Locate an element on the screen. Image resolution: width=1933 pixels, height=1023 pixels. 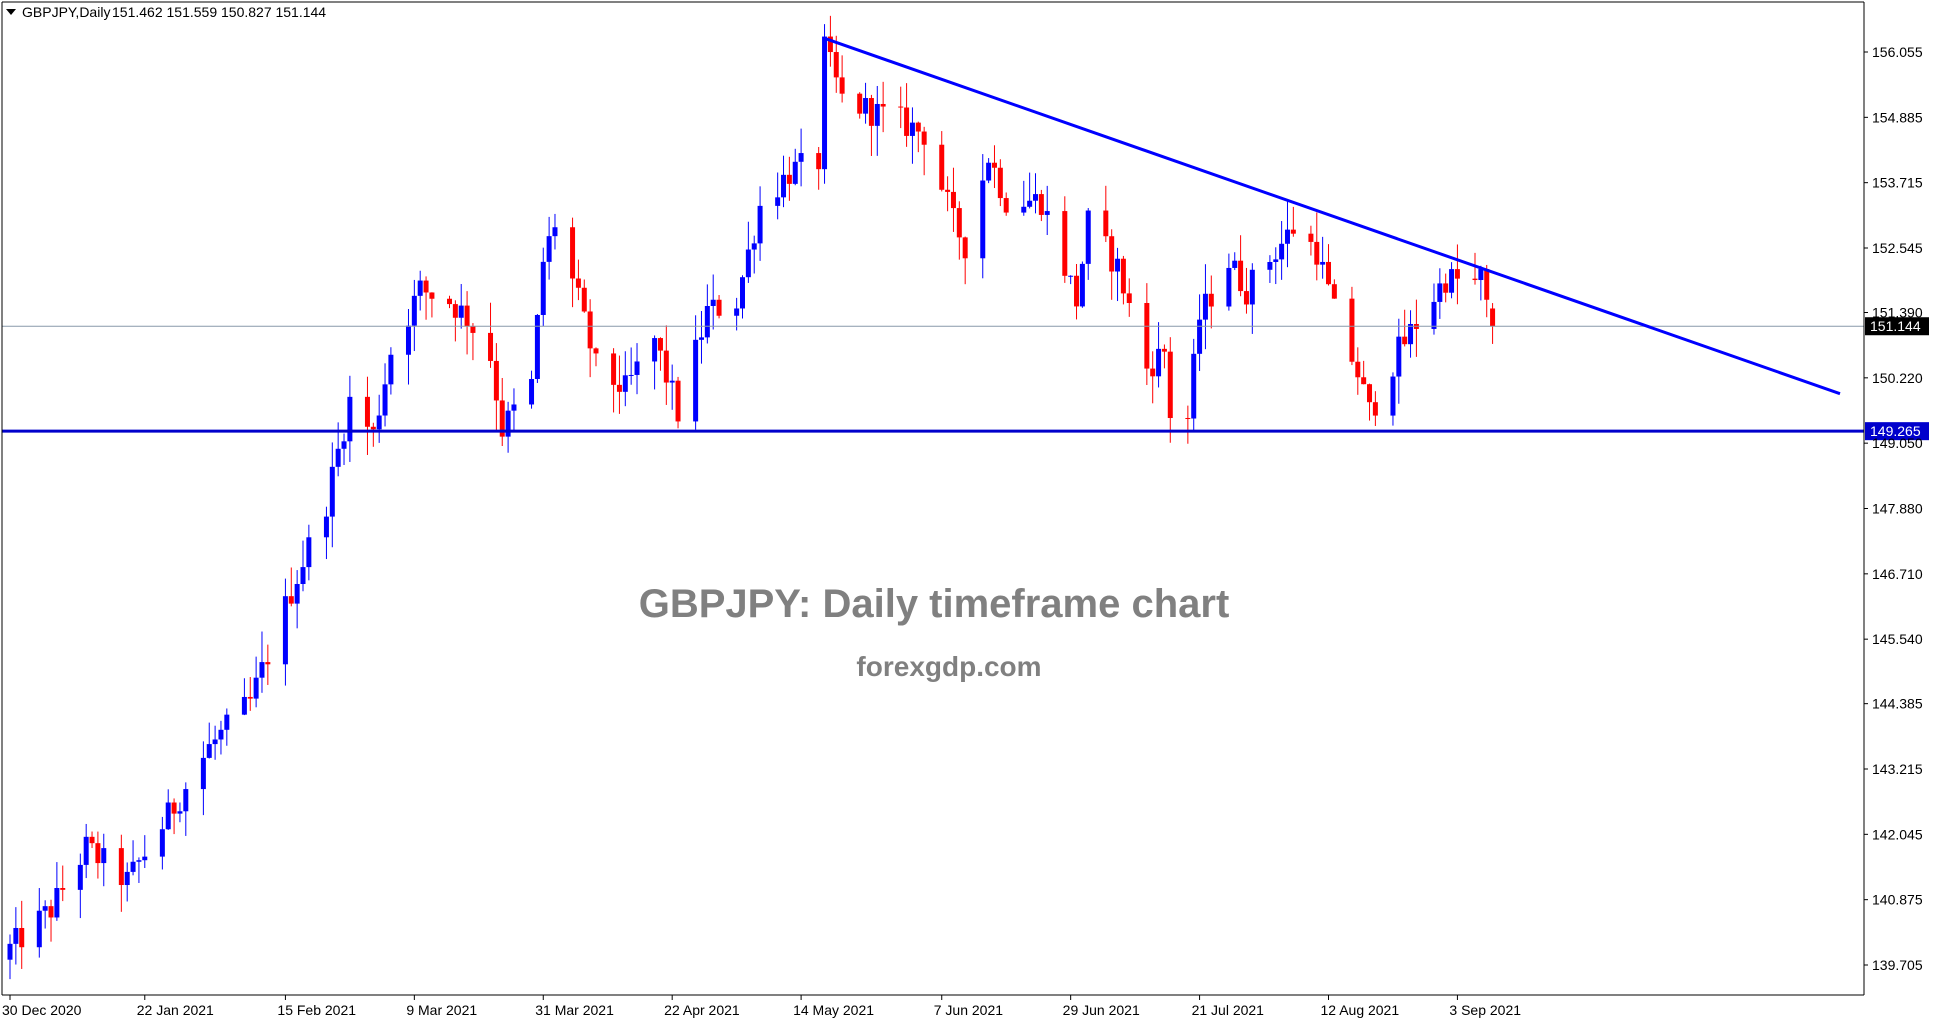
price-tick-label: 153.715 is located at coordinates (1897, 183).